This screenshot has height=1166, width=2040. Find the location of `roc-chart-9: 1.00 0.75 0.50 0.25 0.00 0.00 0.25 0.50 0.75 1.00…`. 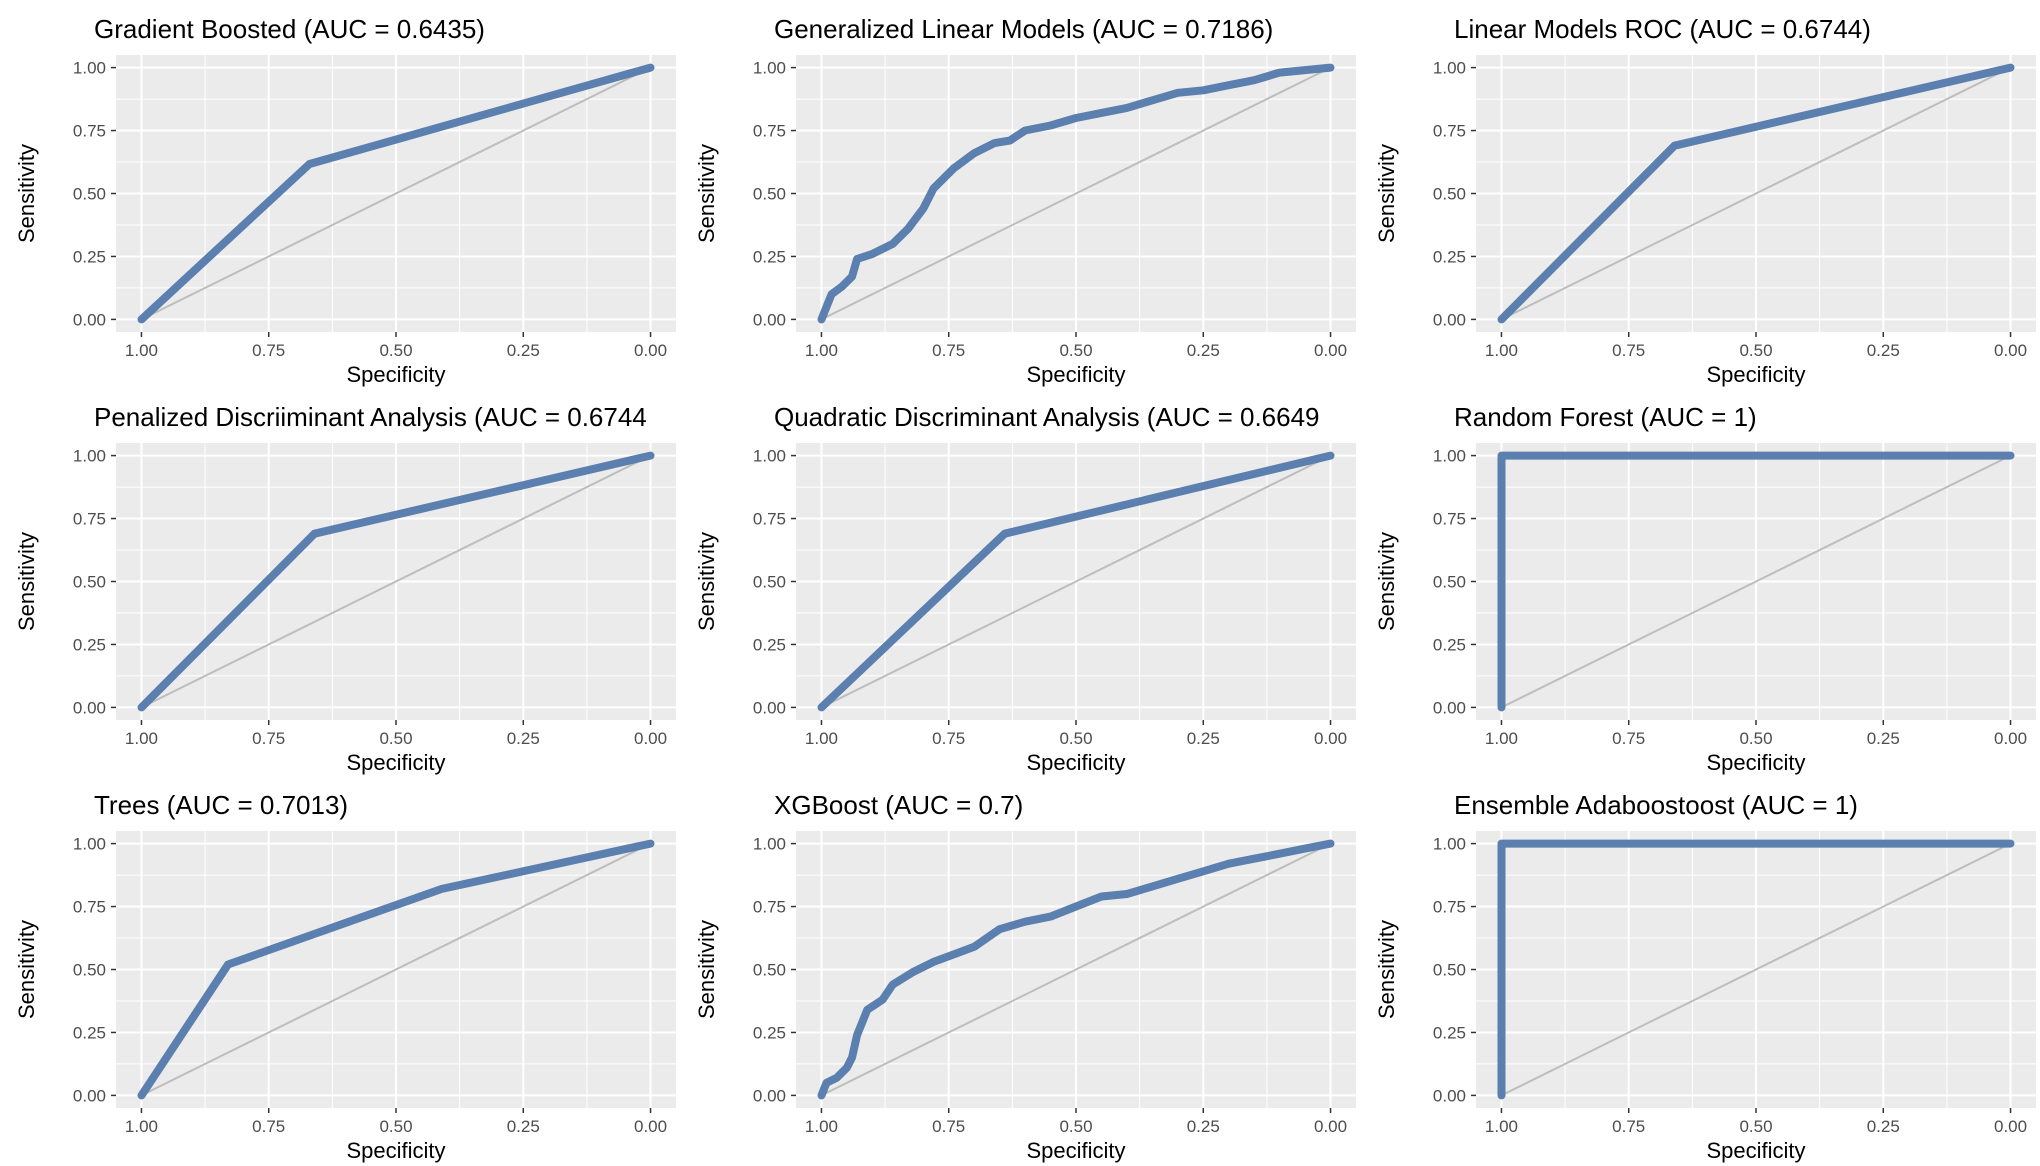

roc-chart-9: 1.00 0.75 0.50 0.25 0.00 0.00 0.25 0.50 0.75 1.00… is located at coordinates (1705, 976).